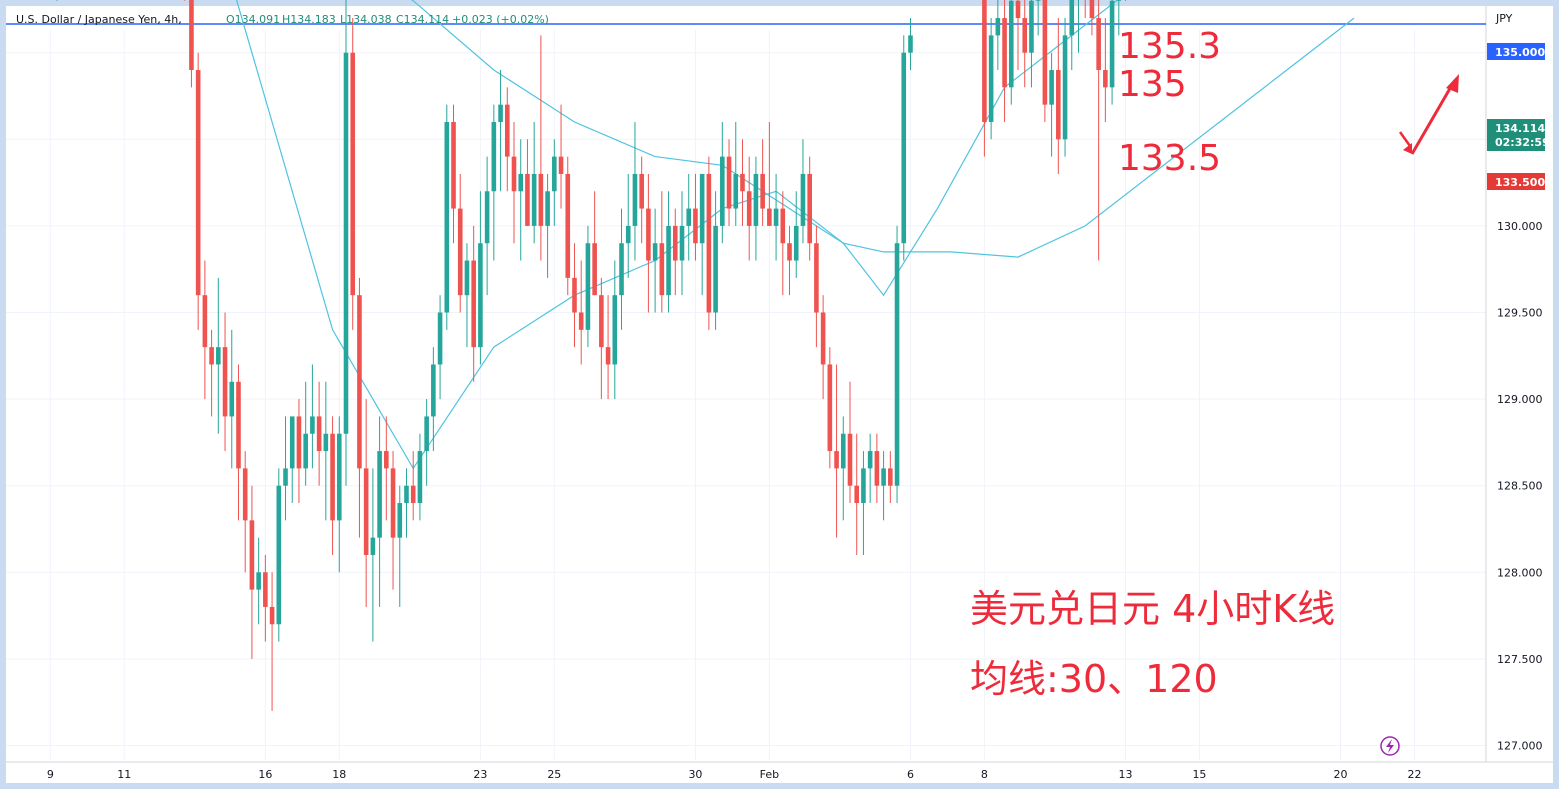 This screenshot has height=789, width=1559. Describe the element at coordinates (422, 19) in the screenshot. I see `ohlc-close: C134.114` at that location.